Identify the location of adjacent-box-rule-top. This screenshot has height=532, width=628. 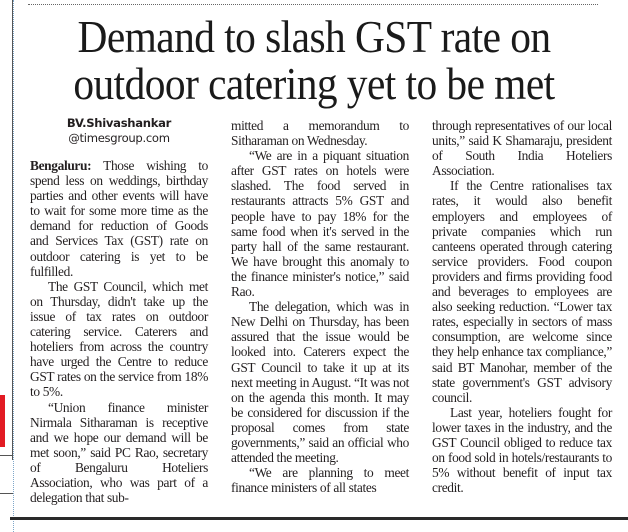
(6, 455).